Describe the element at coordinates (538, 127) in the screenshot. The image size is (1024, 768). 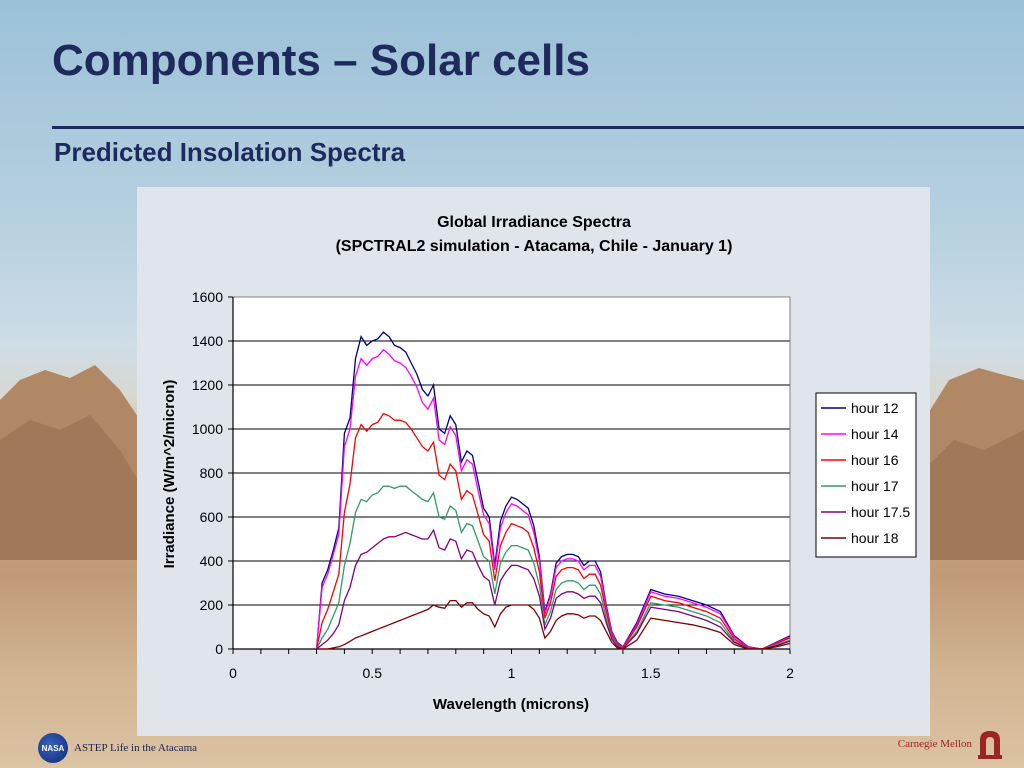
I see `title-divider` at that location.